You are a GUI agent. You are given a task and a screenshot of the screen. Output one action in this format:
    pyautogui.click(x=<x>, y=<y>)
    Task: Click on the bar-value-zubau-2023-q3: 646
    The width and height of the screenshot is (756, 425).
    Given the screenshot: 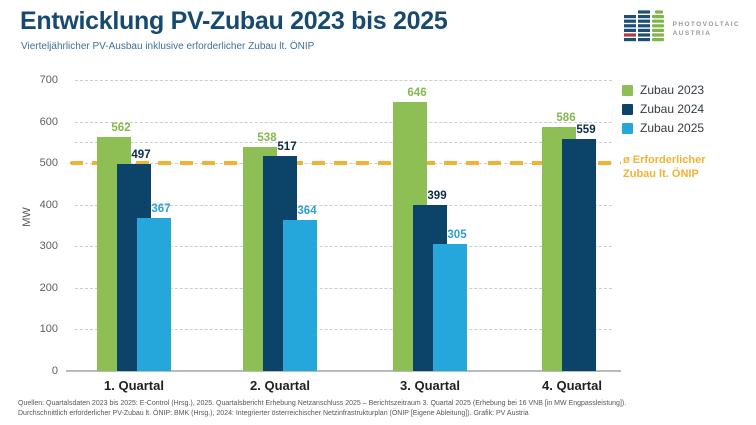 What is the action you would take?
    pyautogui.click(x=417, y=93)
    